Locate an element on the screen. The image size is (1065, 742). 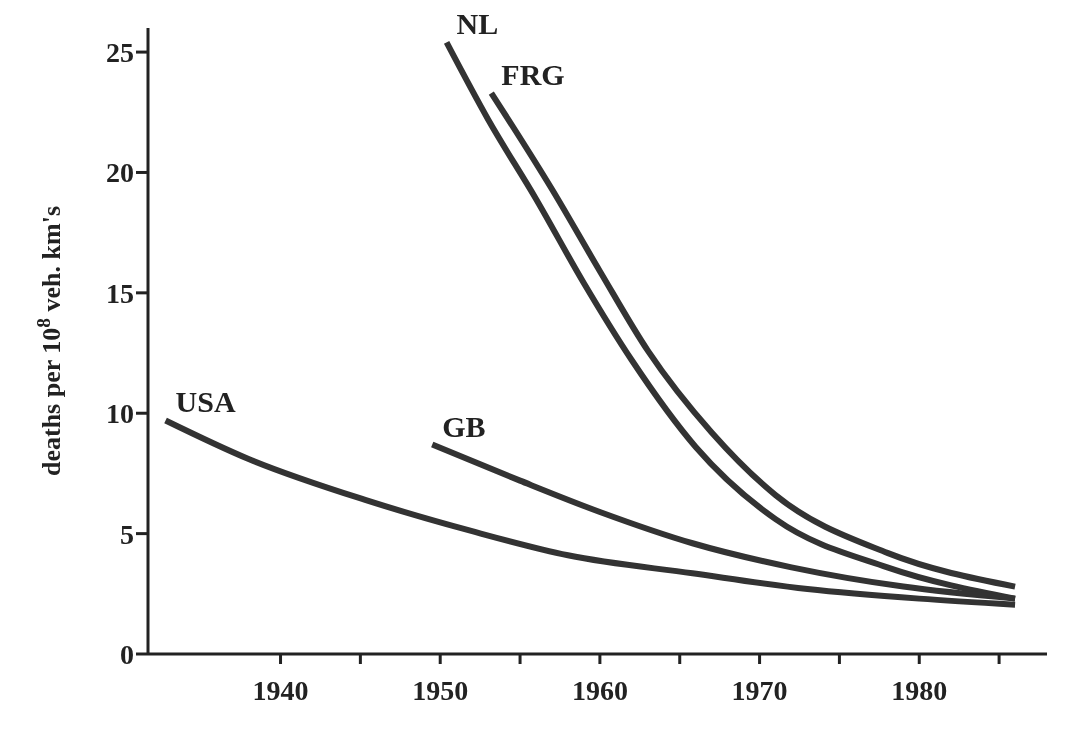
series-label: GB is located at coordinates (464, 426).